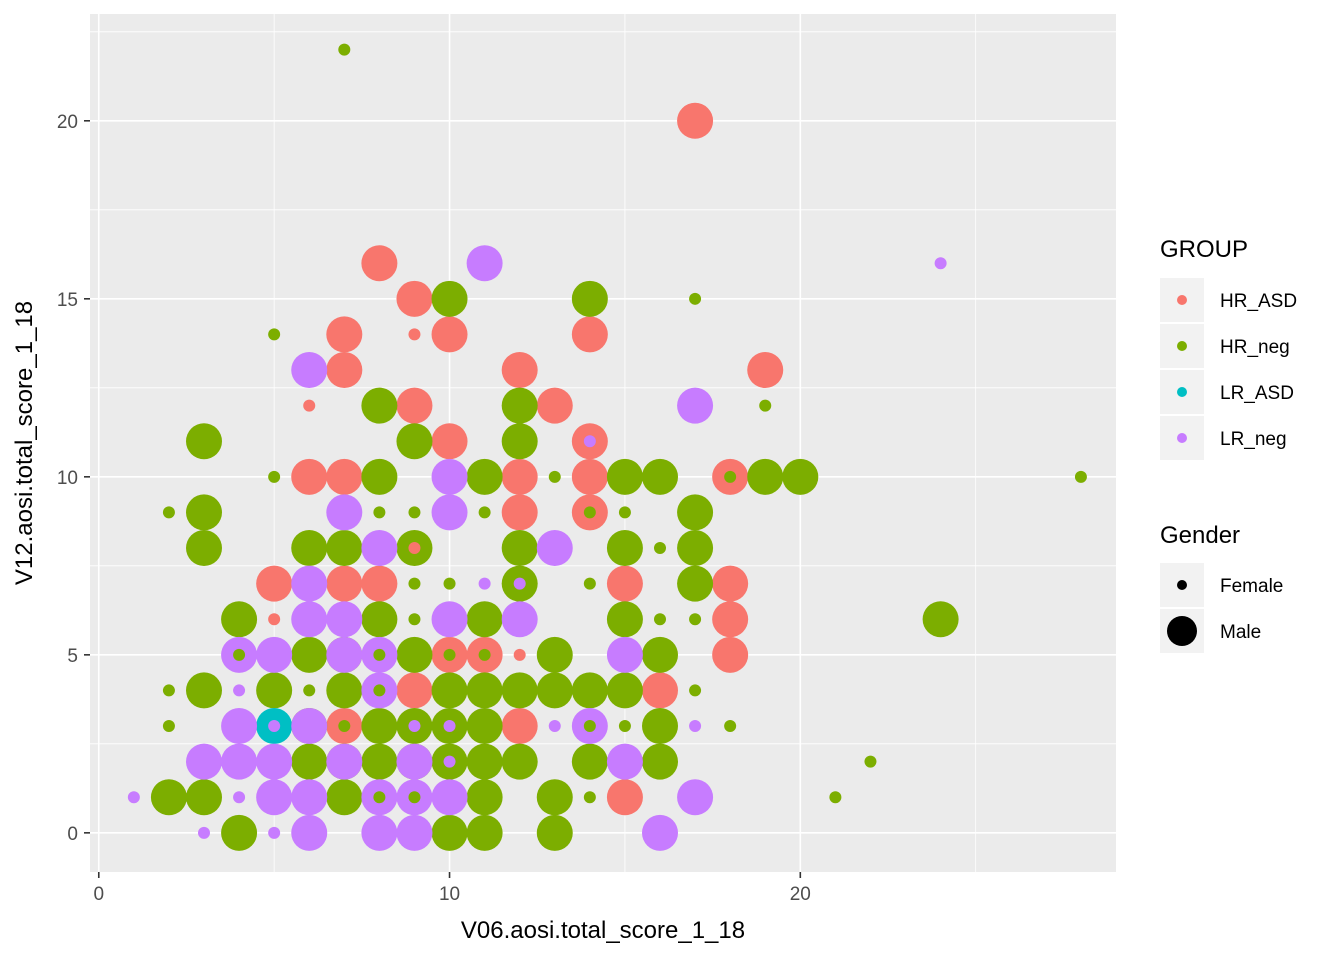  I want to click on legend-key-hr-asd, so click(1182, 300).